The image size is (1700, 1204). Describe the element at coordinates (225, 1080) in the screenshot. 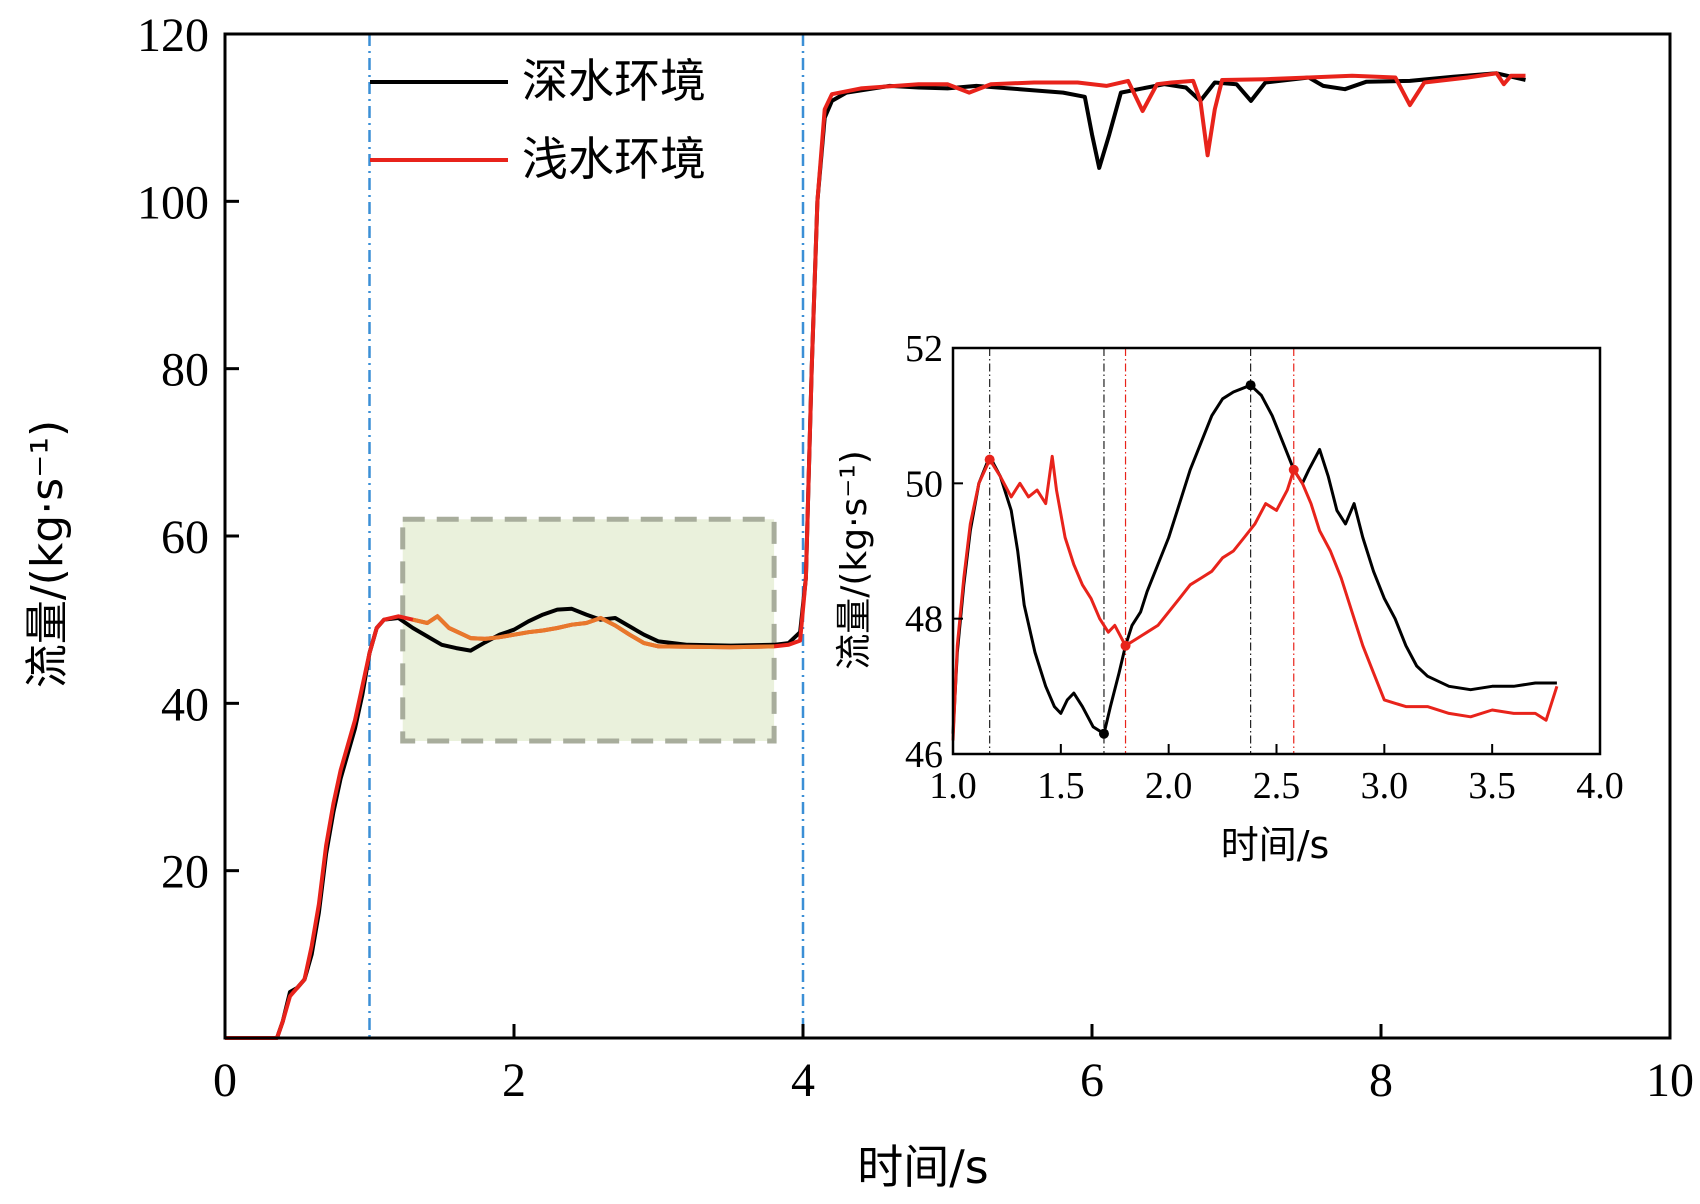

I see `main-x-tick-label-0: 0` at that location.